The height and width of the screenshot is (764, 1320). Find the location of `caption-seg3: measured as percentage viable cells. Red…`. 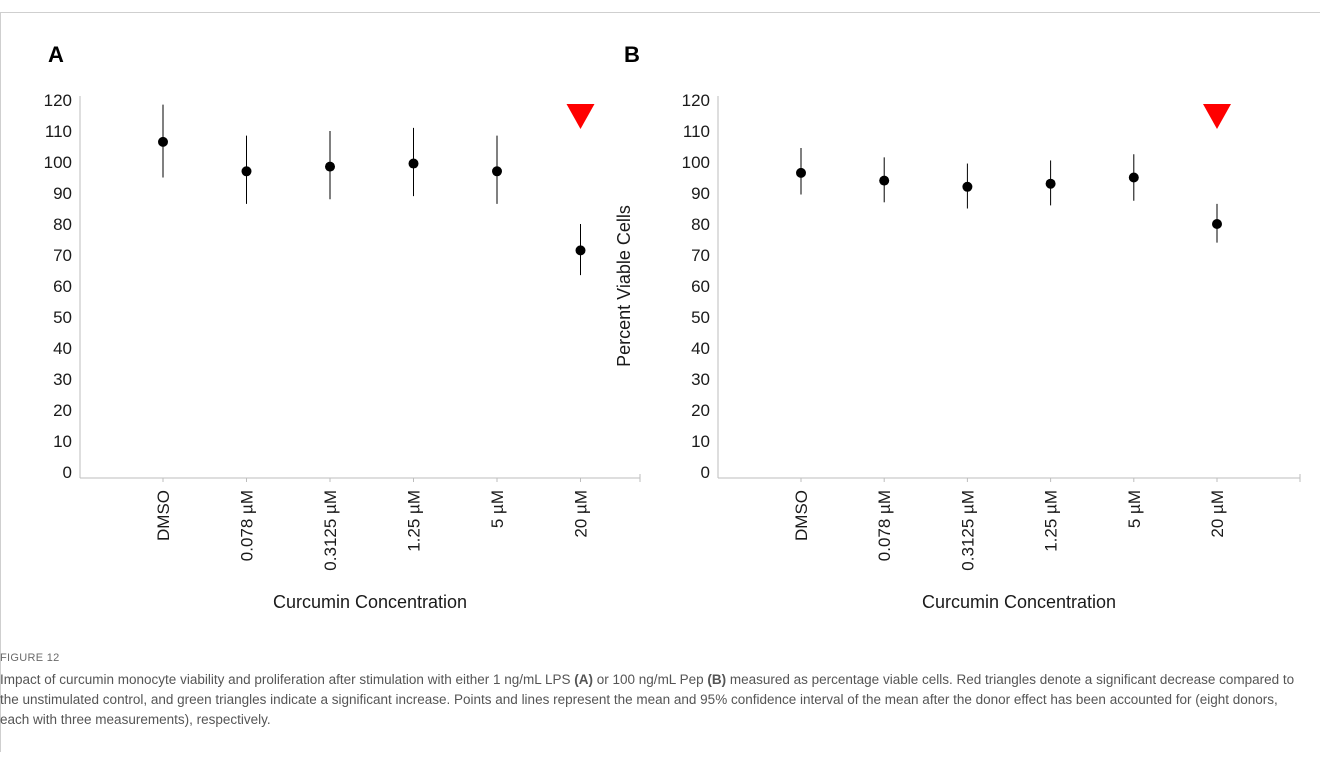

caption-seg3: measured as percentage viable cells. Red… is located at coordinates (647, 699).